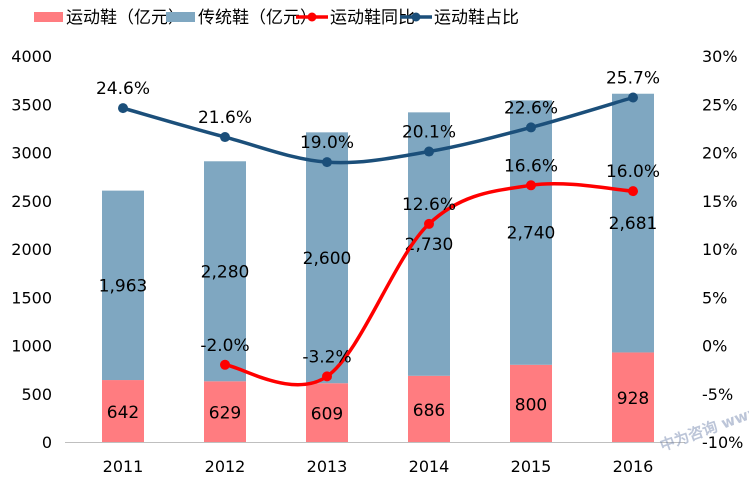 This screenshot has width=749, height=480. Describe the element at coordinates (429, 133) in the screenshot. I see `share-label: 20.1%` at that location.